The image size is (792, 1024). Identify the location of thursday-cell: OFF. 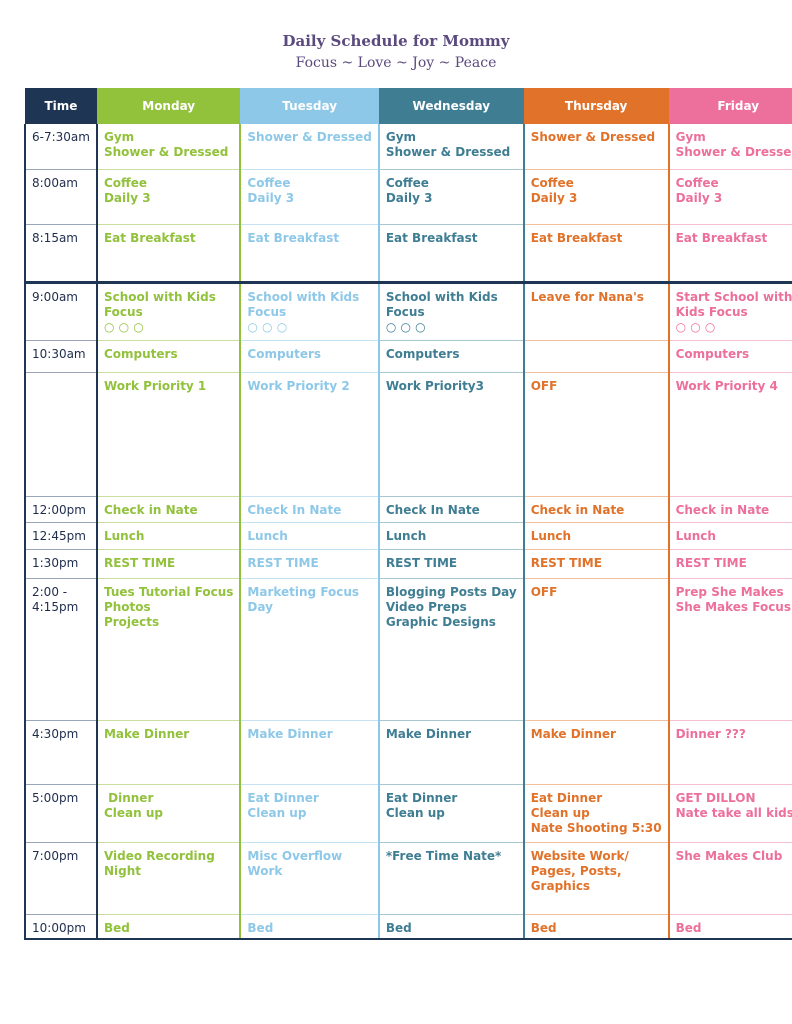
(596, 649).